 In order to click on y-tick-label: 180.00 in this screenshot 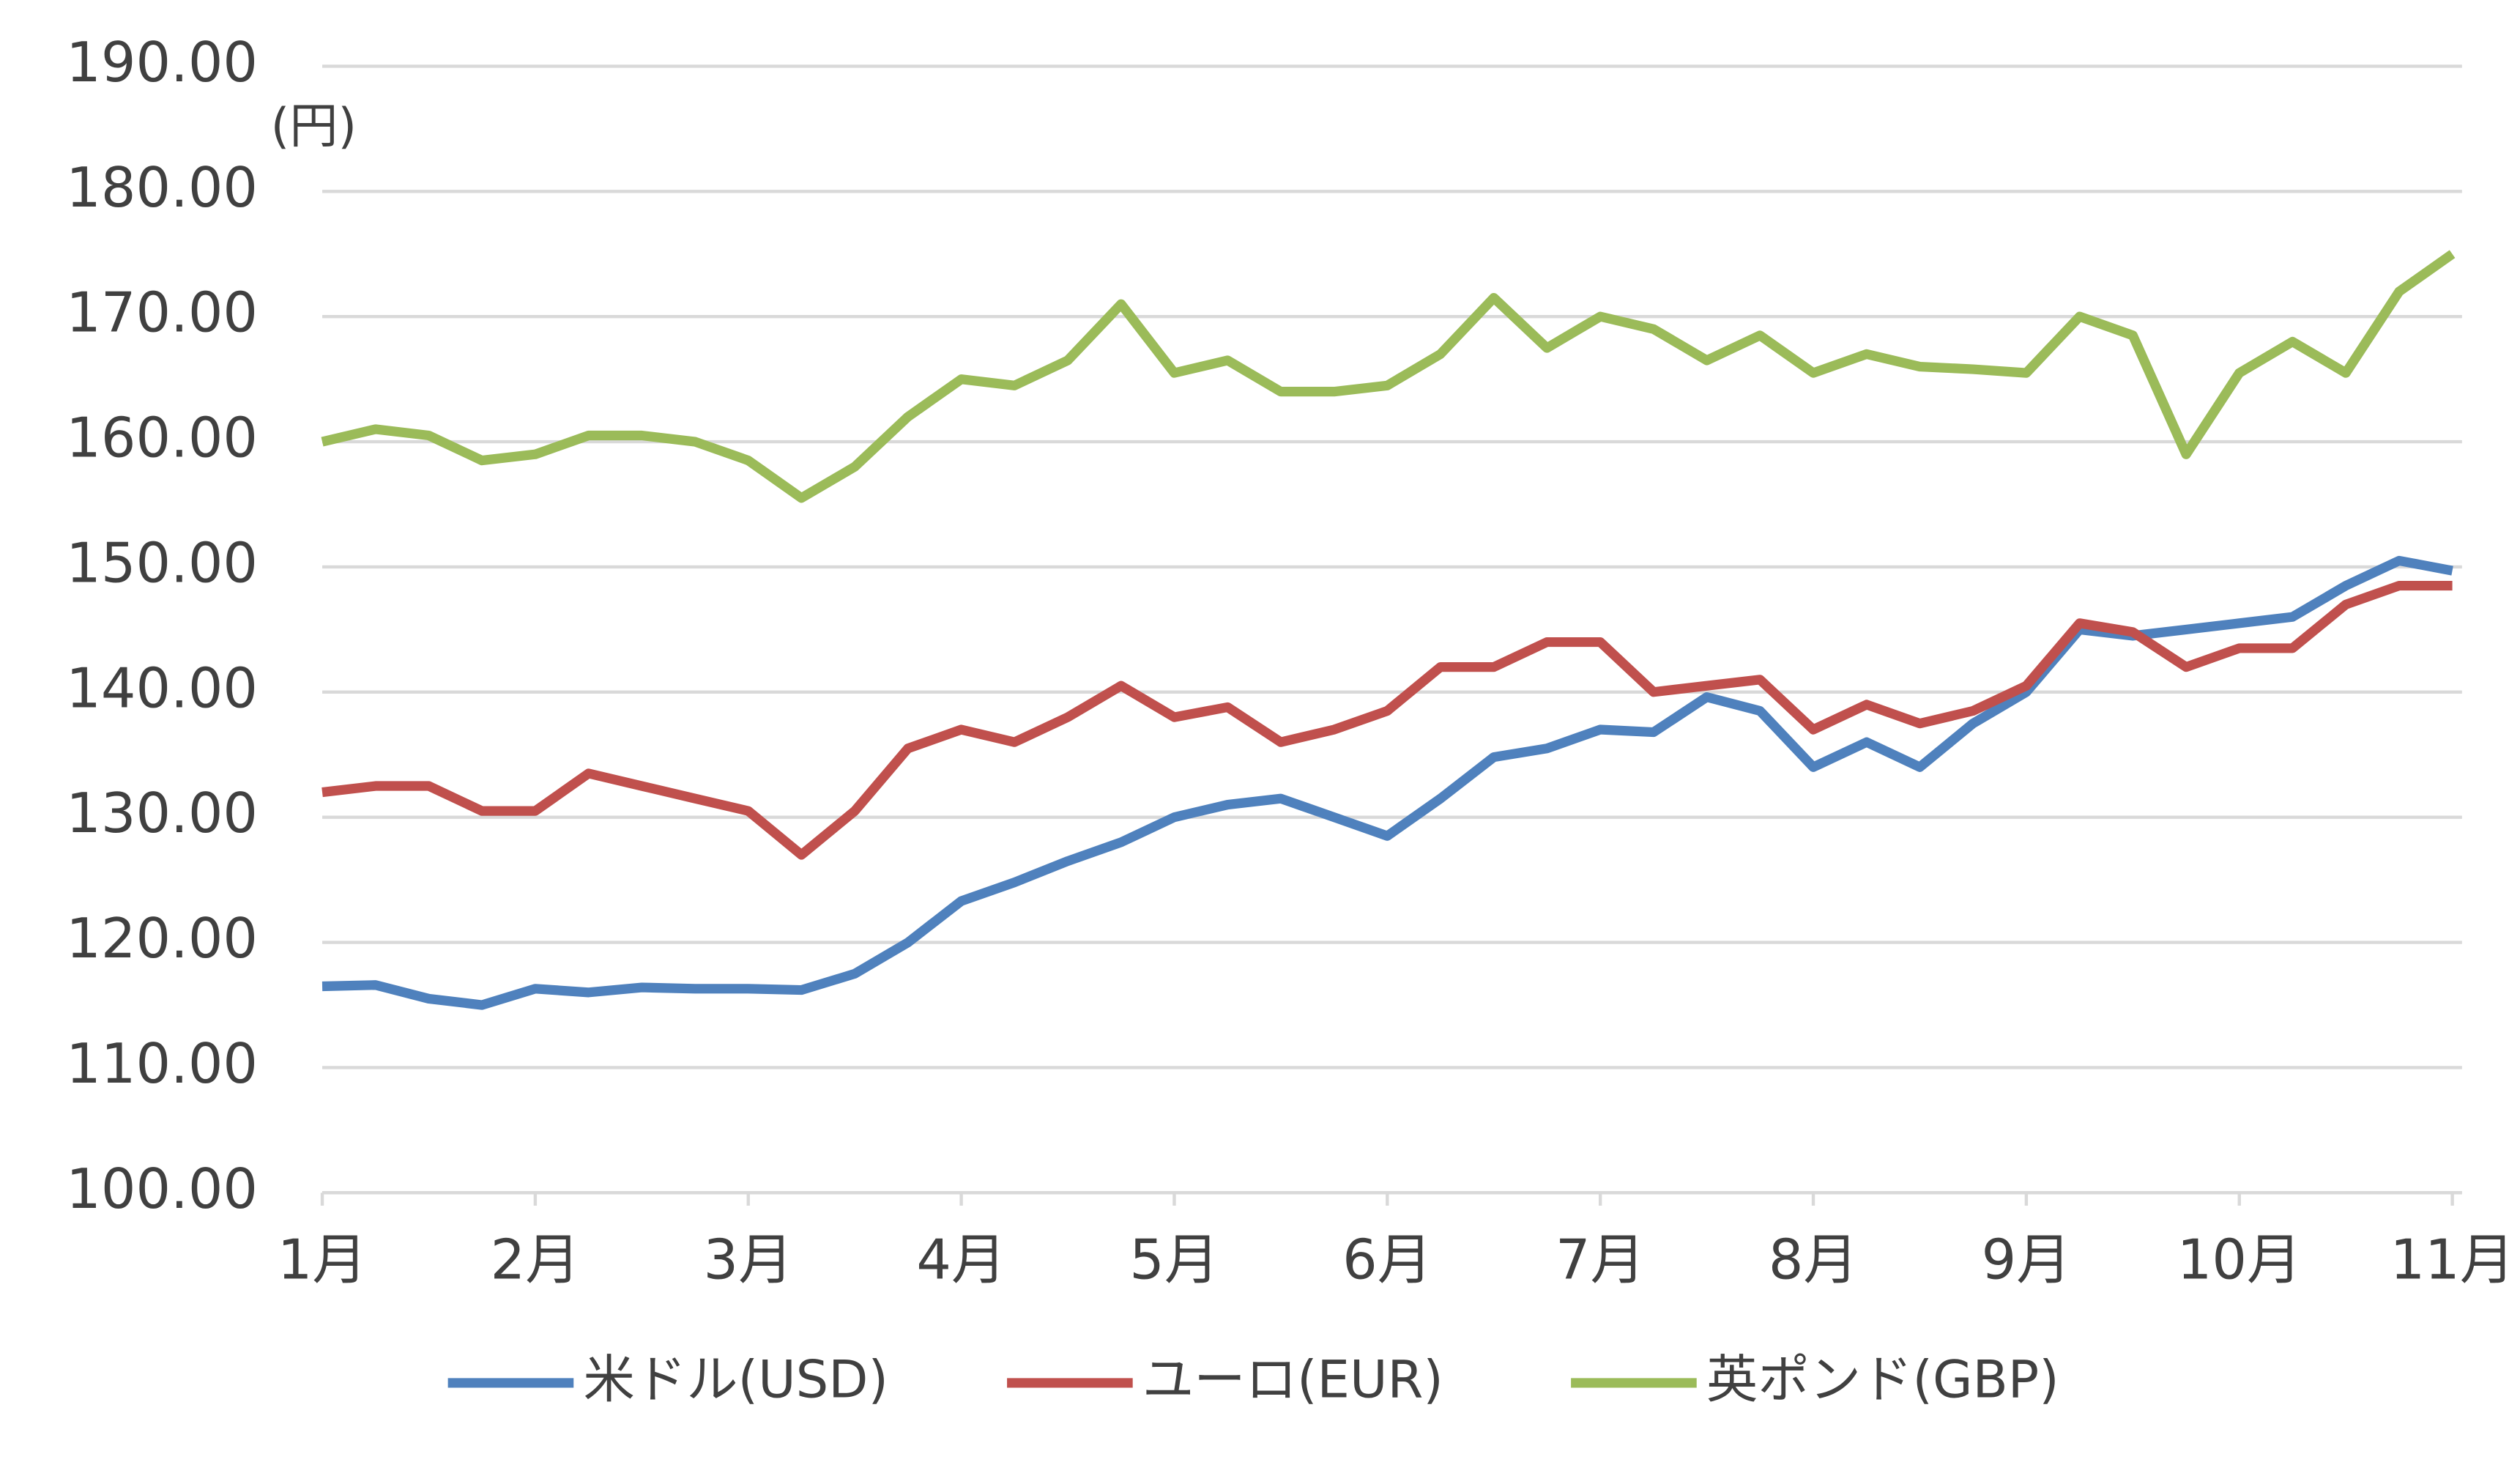, I will do `click(162, 188)`.